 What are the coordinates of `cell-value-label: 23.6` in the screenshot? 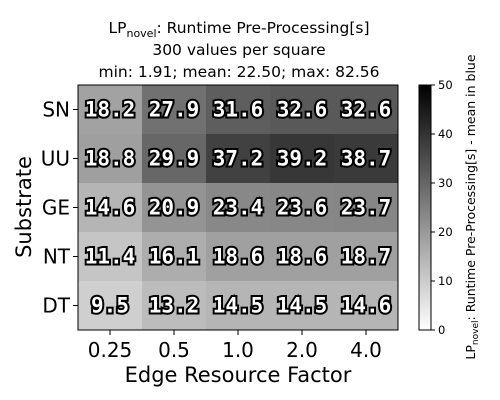 It's located at (302, 208).